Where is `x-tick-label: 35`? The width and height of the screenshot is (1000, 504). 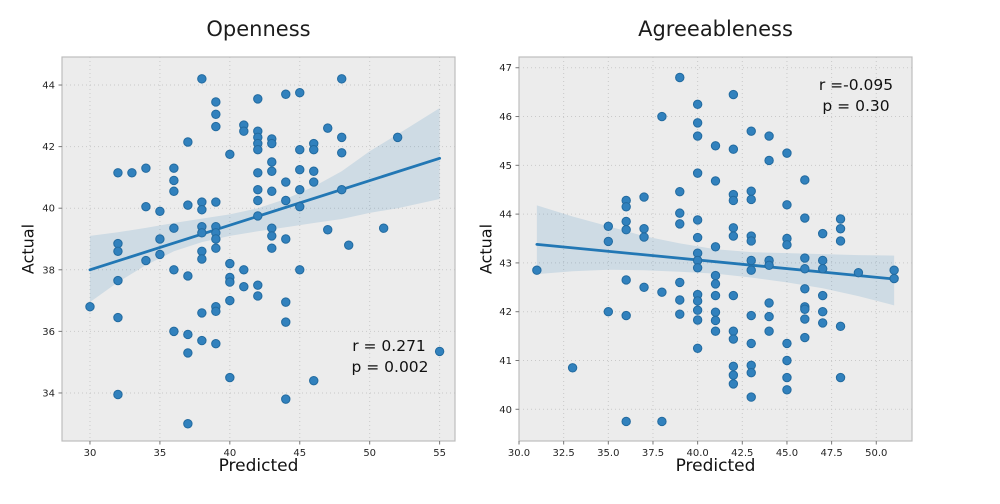 x-tick-label: 35 is located at coordinates (160, 453).